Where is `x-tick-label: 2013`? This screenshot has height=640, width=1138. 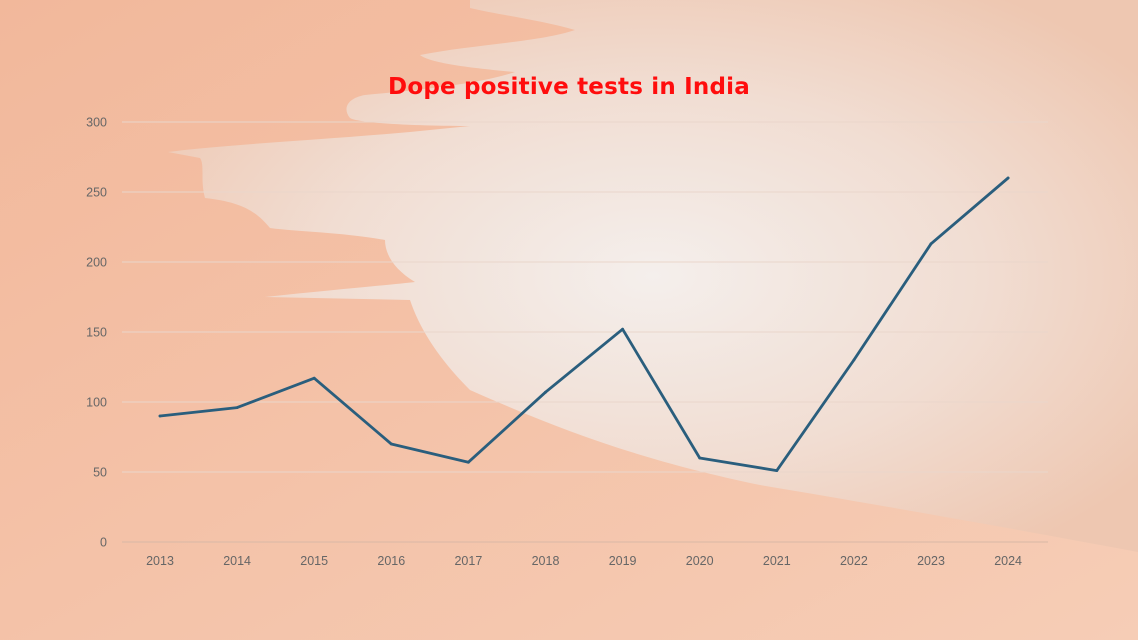
x-tick-label: 2013 is located at coordinates (160, 561).